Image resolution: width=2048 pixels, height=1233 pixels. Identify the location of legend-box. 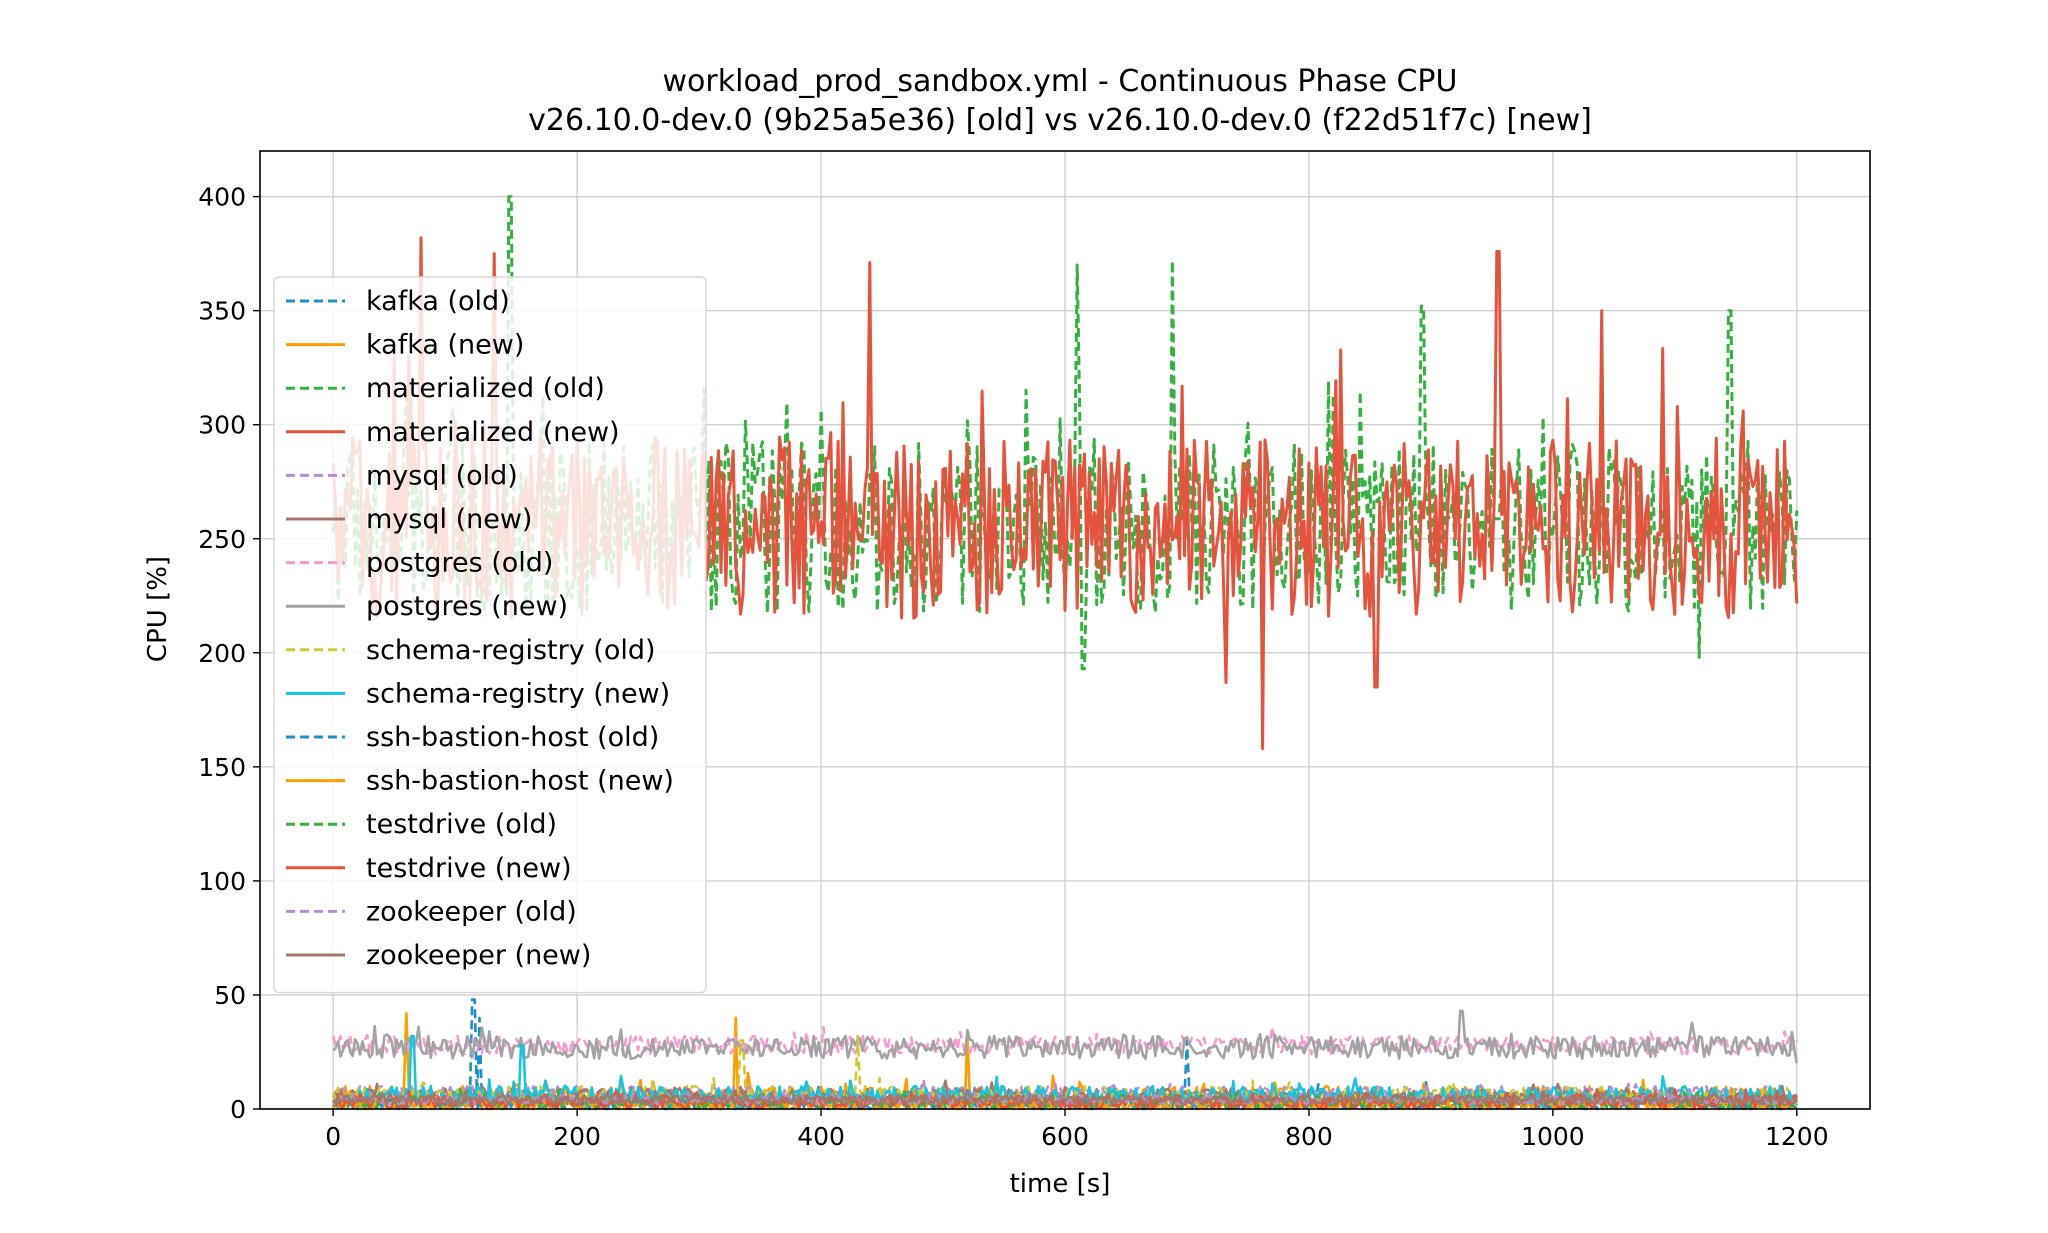
(490, 635).